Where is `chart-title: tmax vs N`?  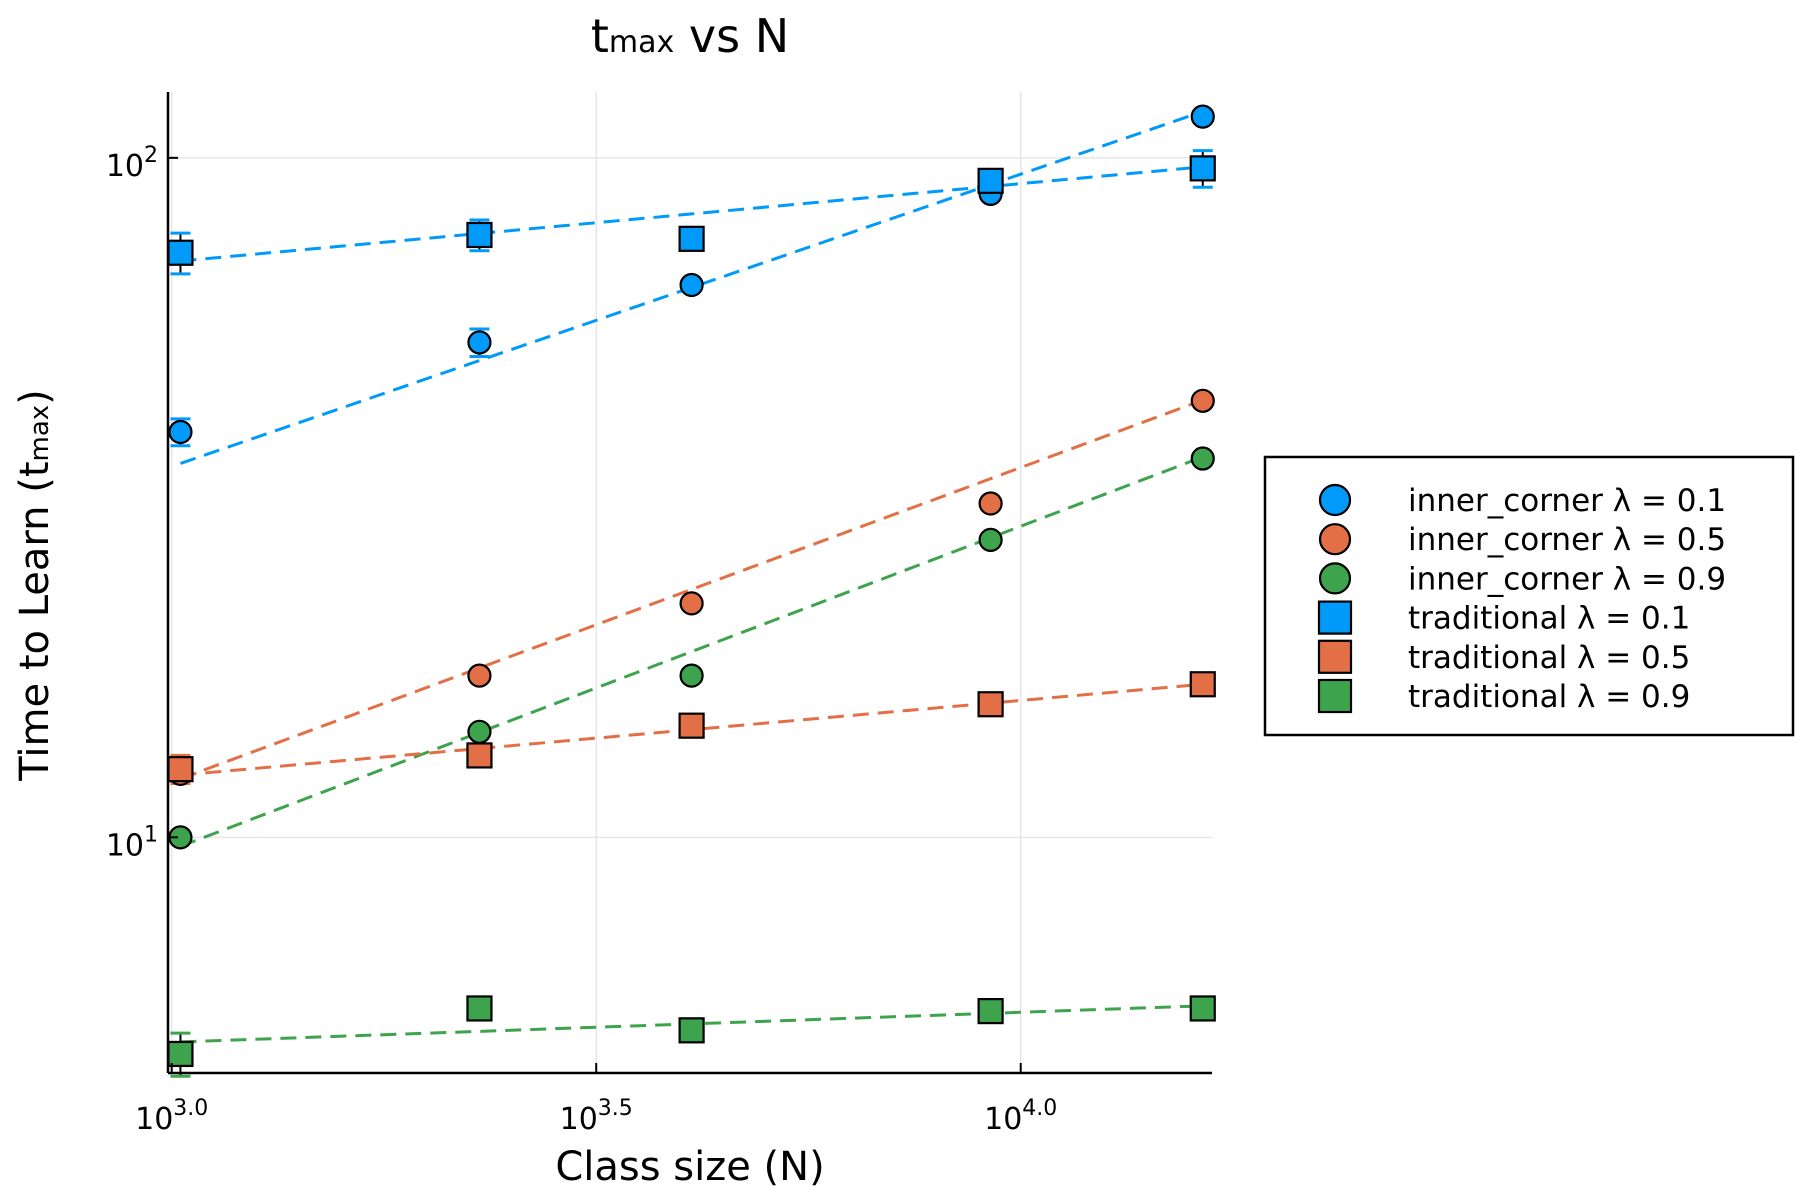 chart-title: tmax vs N is located at coordinates (690, 36).